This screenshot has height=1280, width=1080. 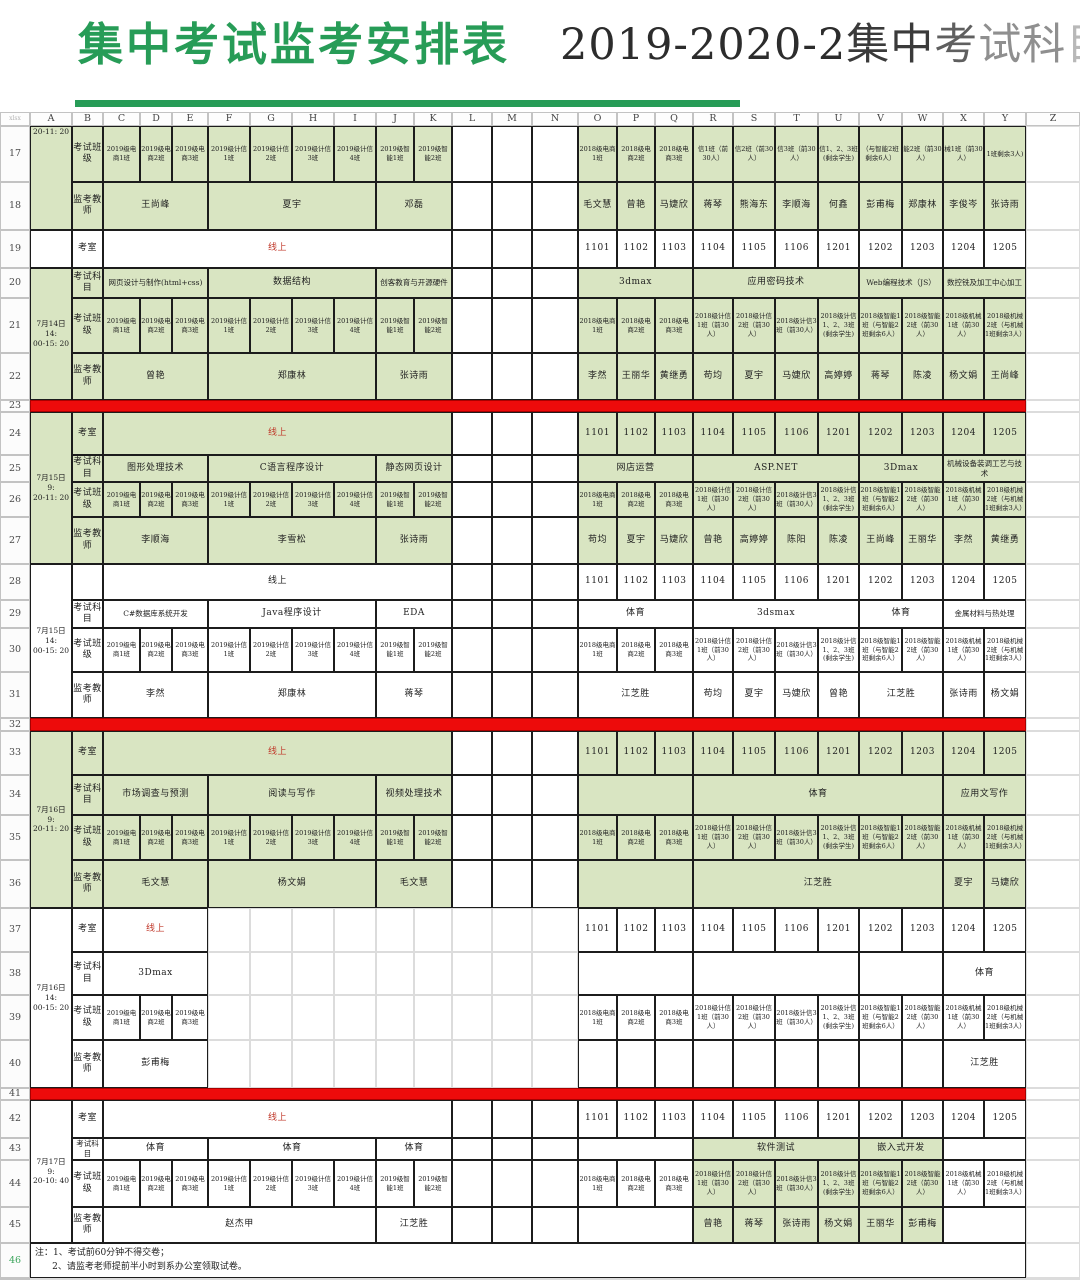 I want to click on cell-V31: 江芝胜, so click(x=901, y=695).